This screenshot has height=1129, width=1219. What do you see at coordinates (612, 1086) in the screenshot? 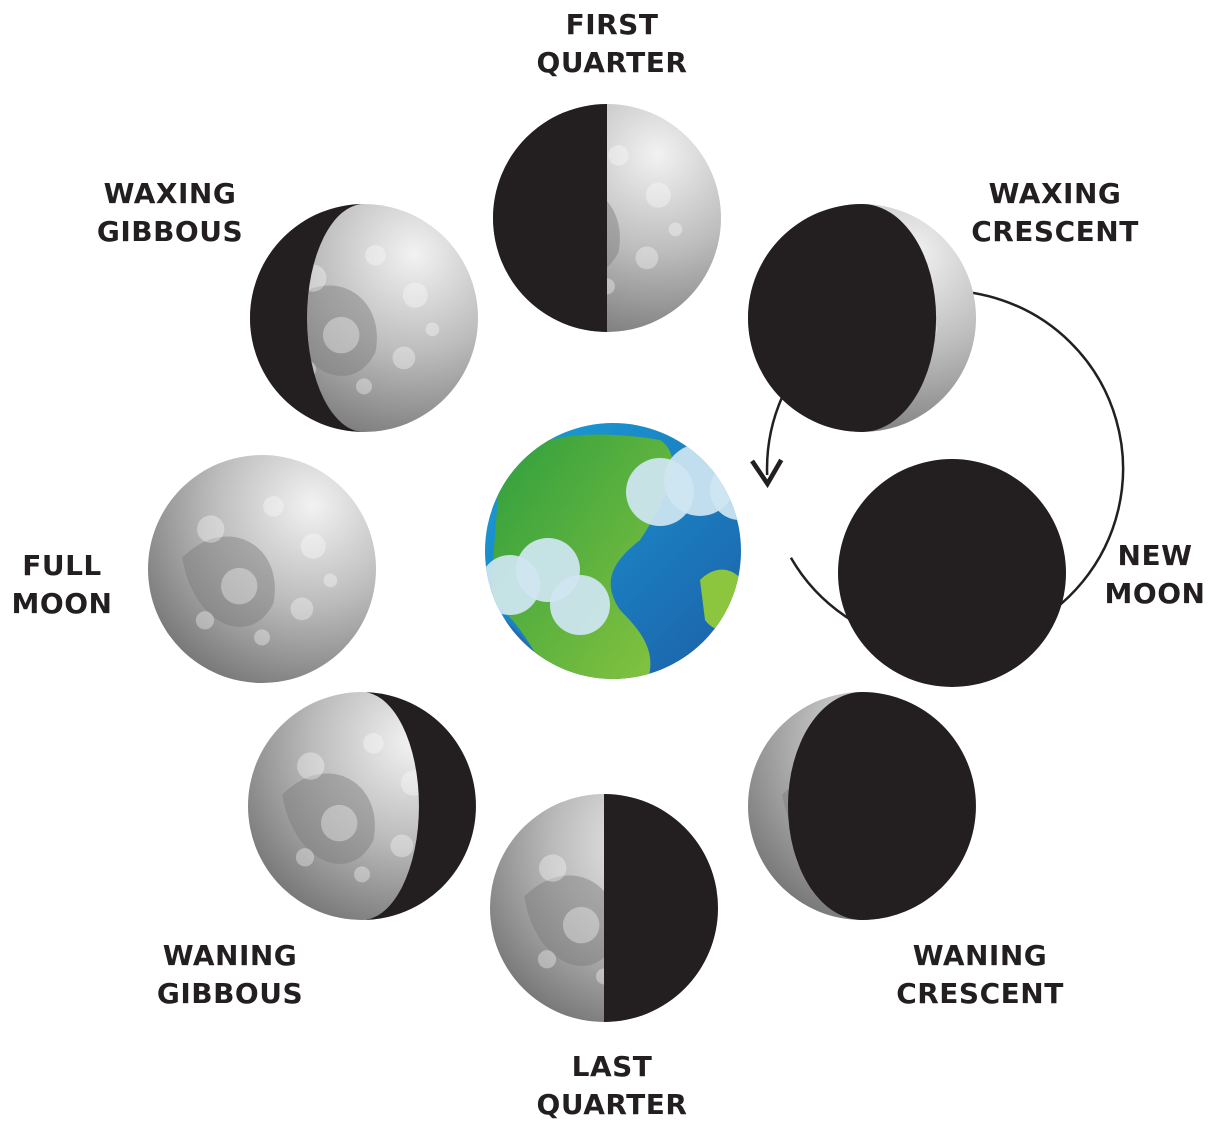
I see `last-quarter-label: LAST QUARTER` at bounding box center [612, 1086].